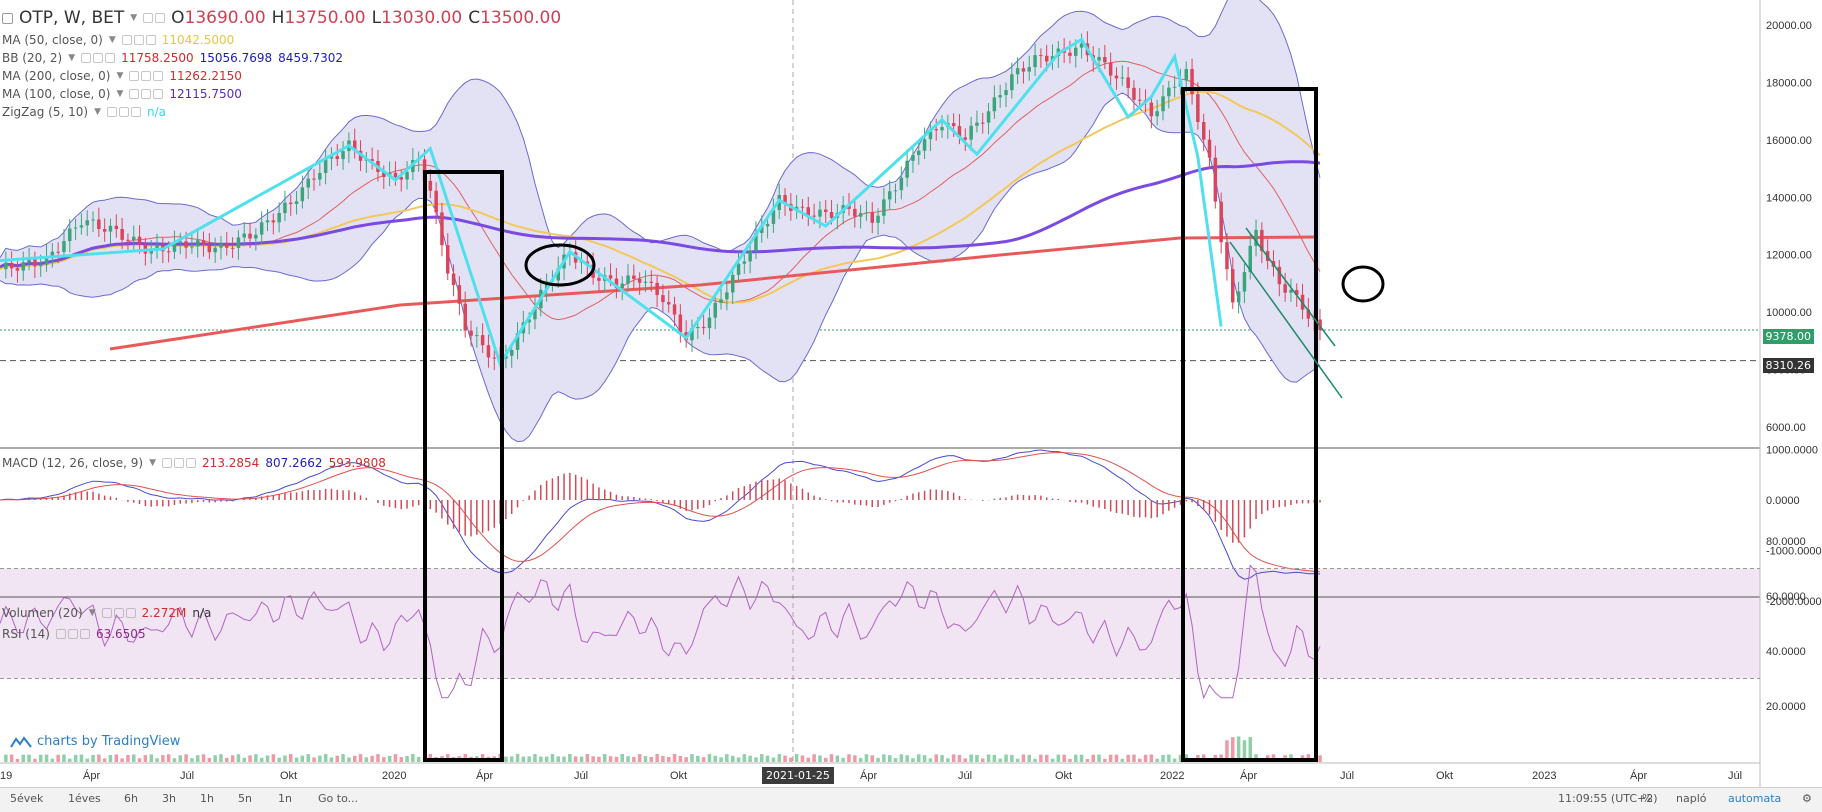  I want to click on range-1m: 1h, so click(207, 798).